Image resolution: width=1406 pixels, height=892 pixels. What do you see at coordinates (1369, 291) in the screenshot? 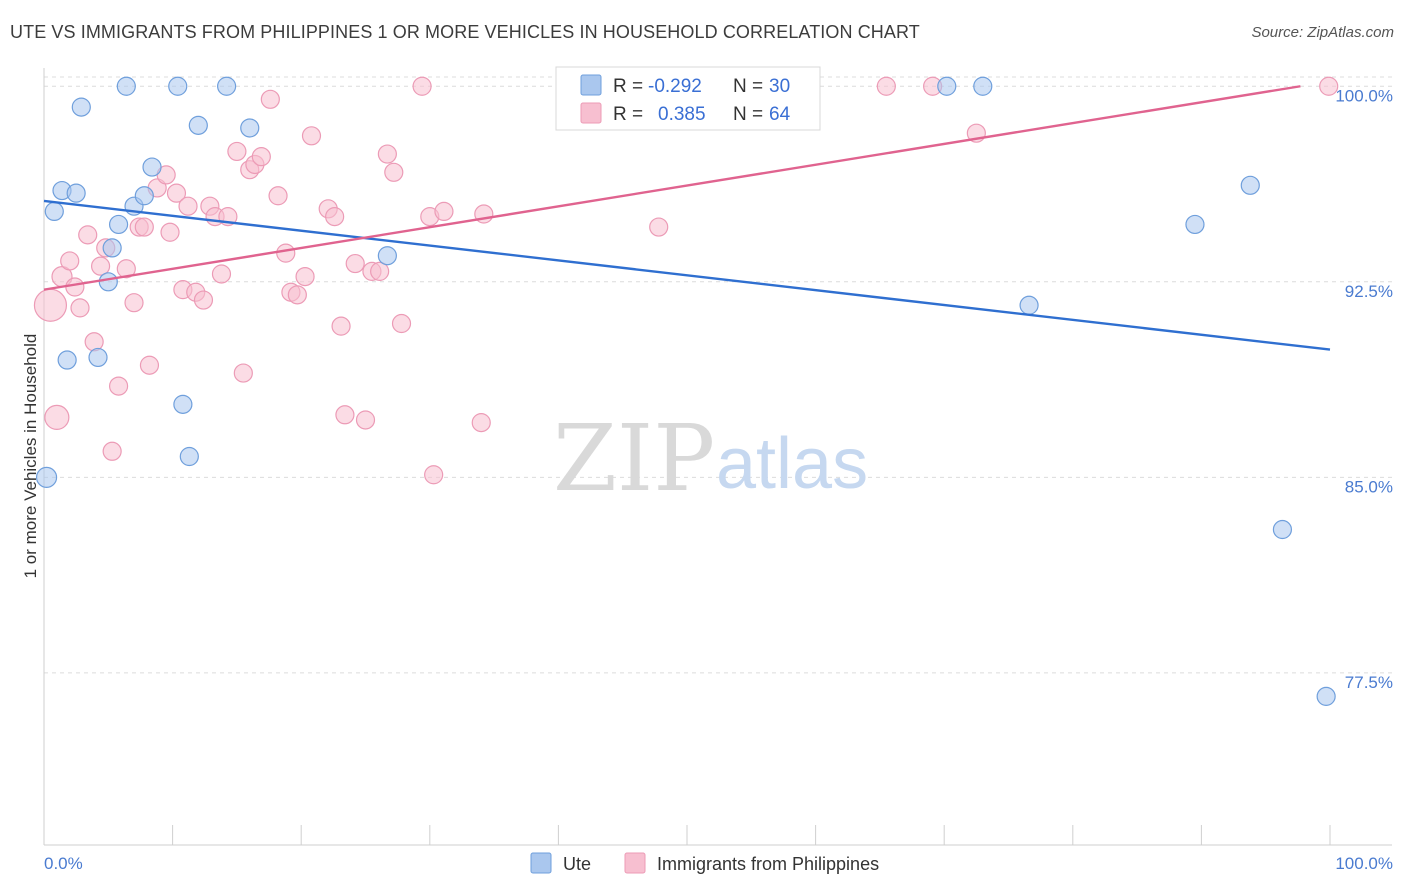
I see `y-tick-label: 92.5%` at bounding box center [1369, 291].